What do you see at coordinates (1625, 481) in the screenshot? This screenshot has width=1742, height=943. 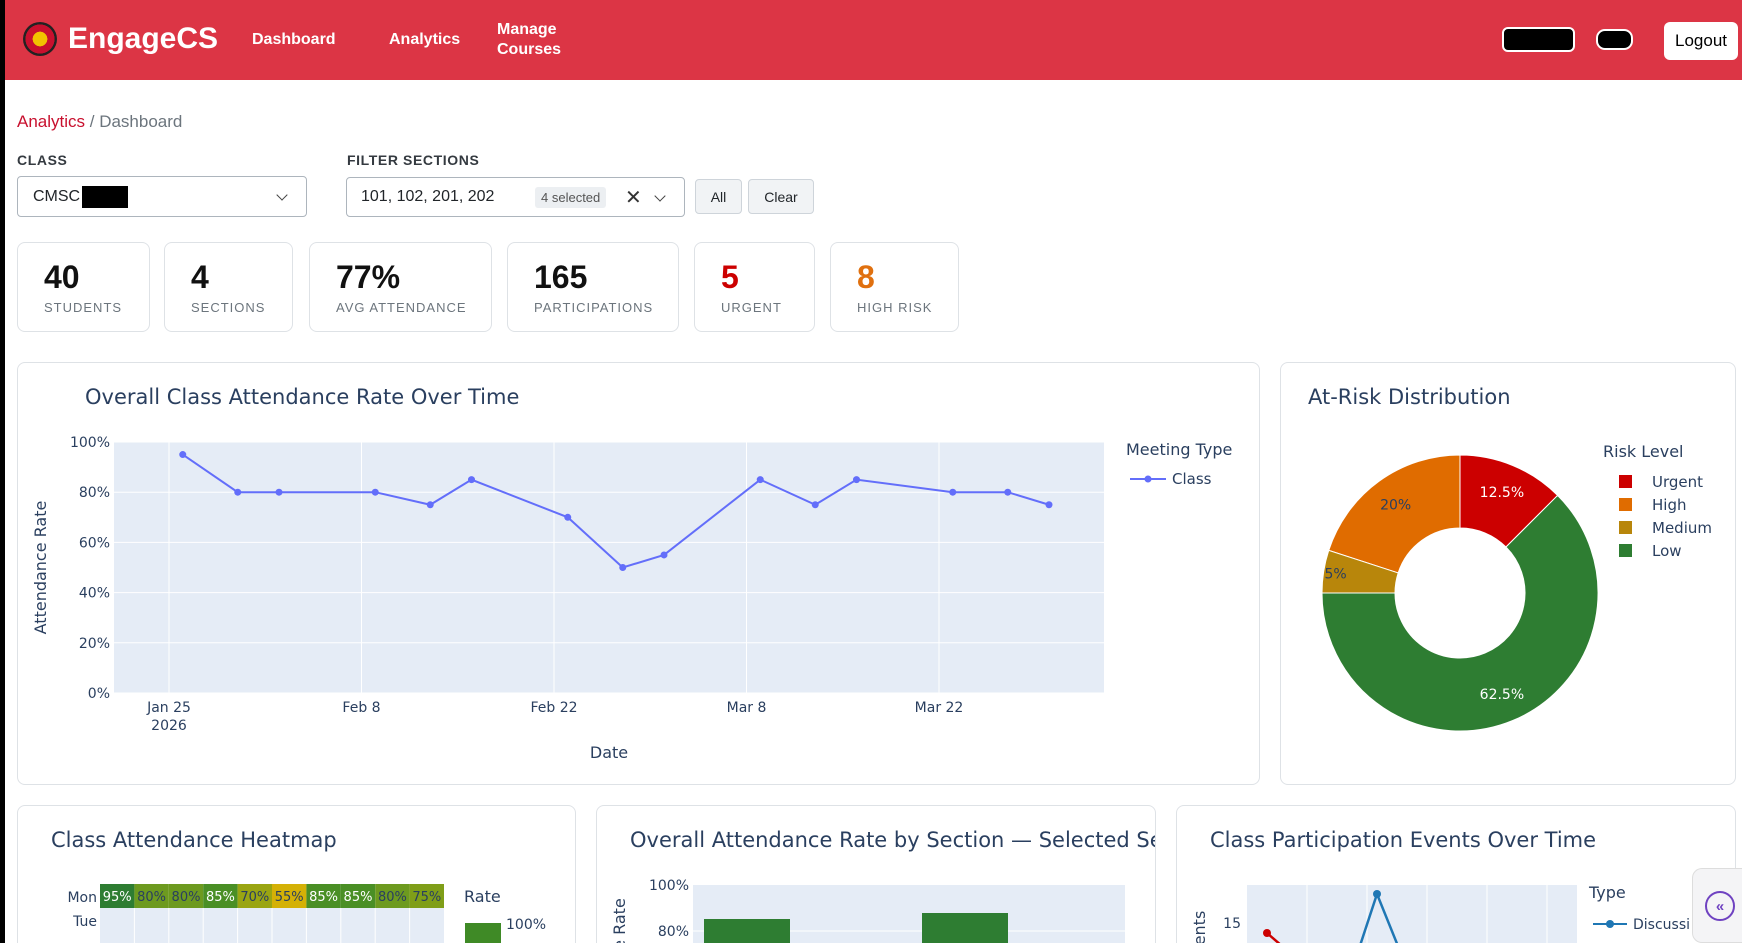 I see `legend-swatch-urgent` at bounding box center [1625, 481].